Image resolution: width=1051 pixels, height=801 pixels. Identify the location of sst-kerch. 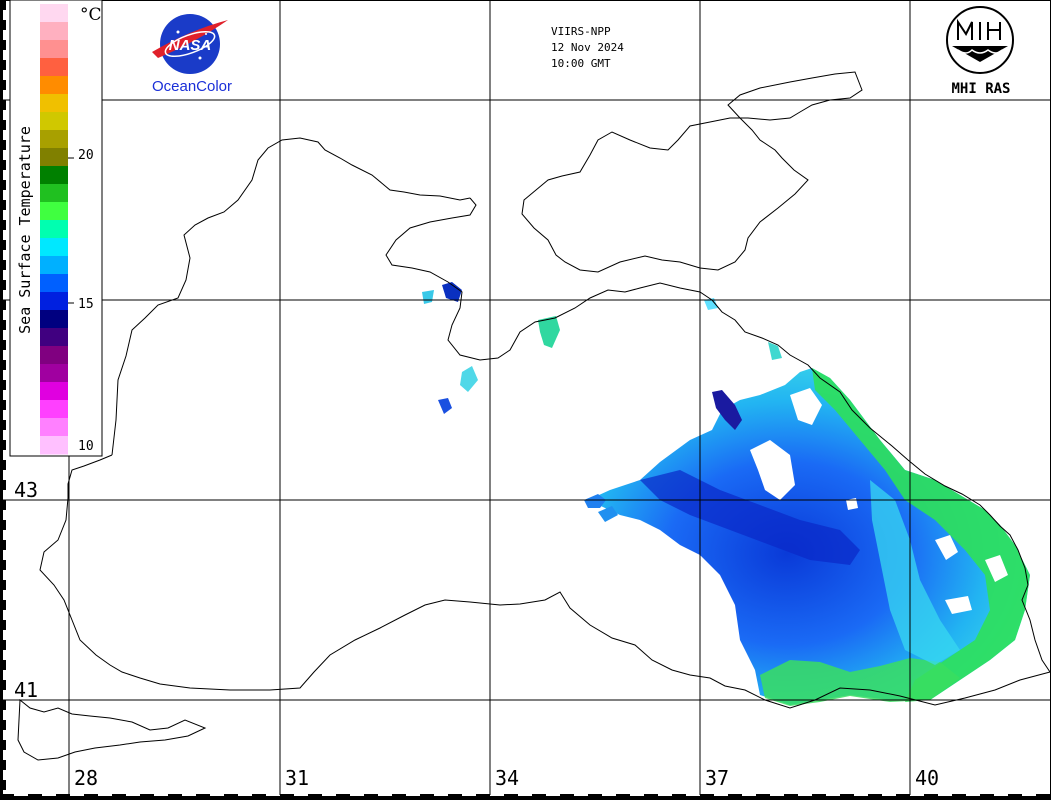
(549, 332).